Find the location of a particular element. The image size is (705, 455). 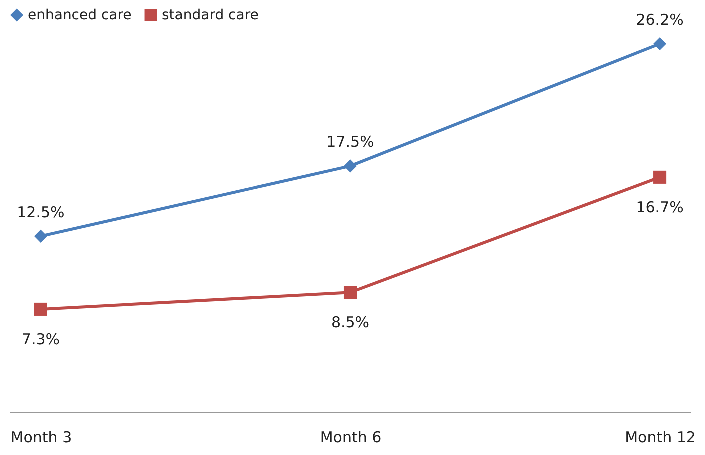

legend-label: enhanced care is located at coordinates (80, 15).